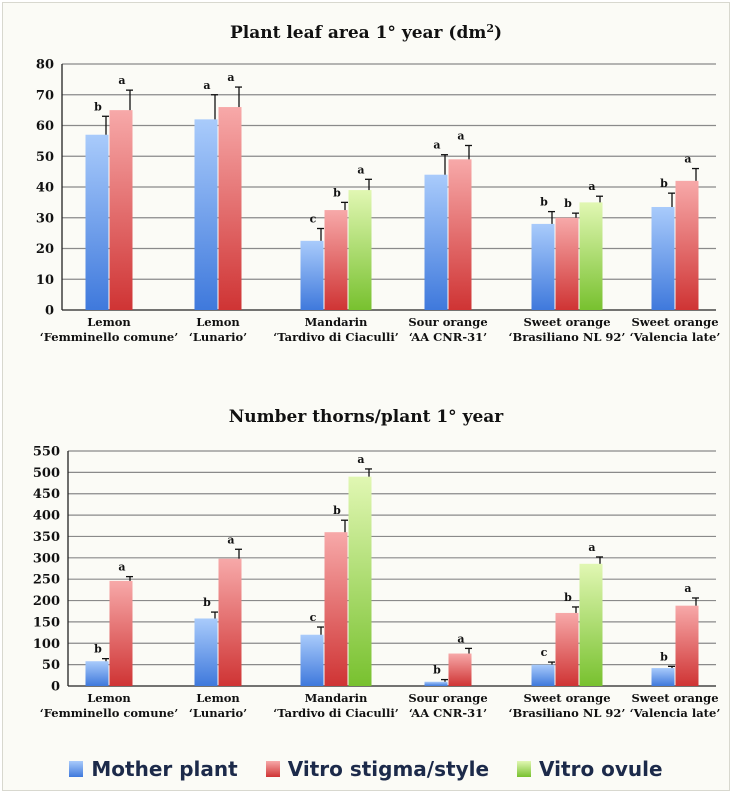  Describe the element at coordinates (447, 329) in the screenshot. I see `chart-1-x-tick-label: Sour orange ‘AA CNR-31’` at that location.